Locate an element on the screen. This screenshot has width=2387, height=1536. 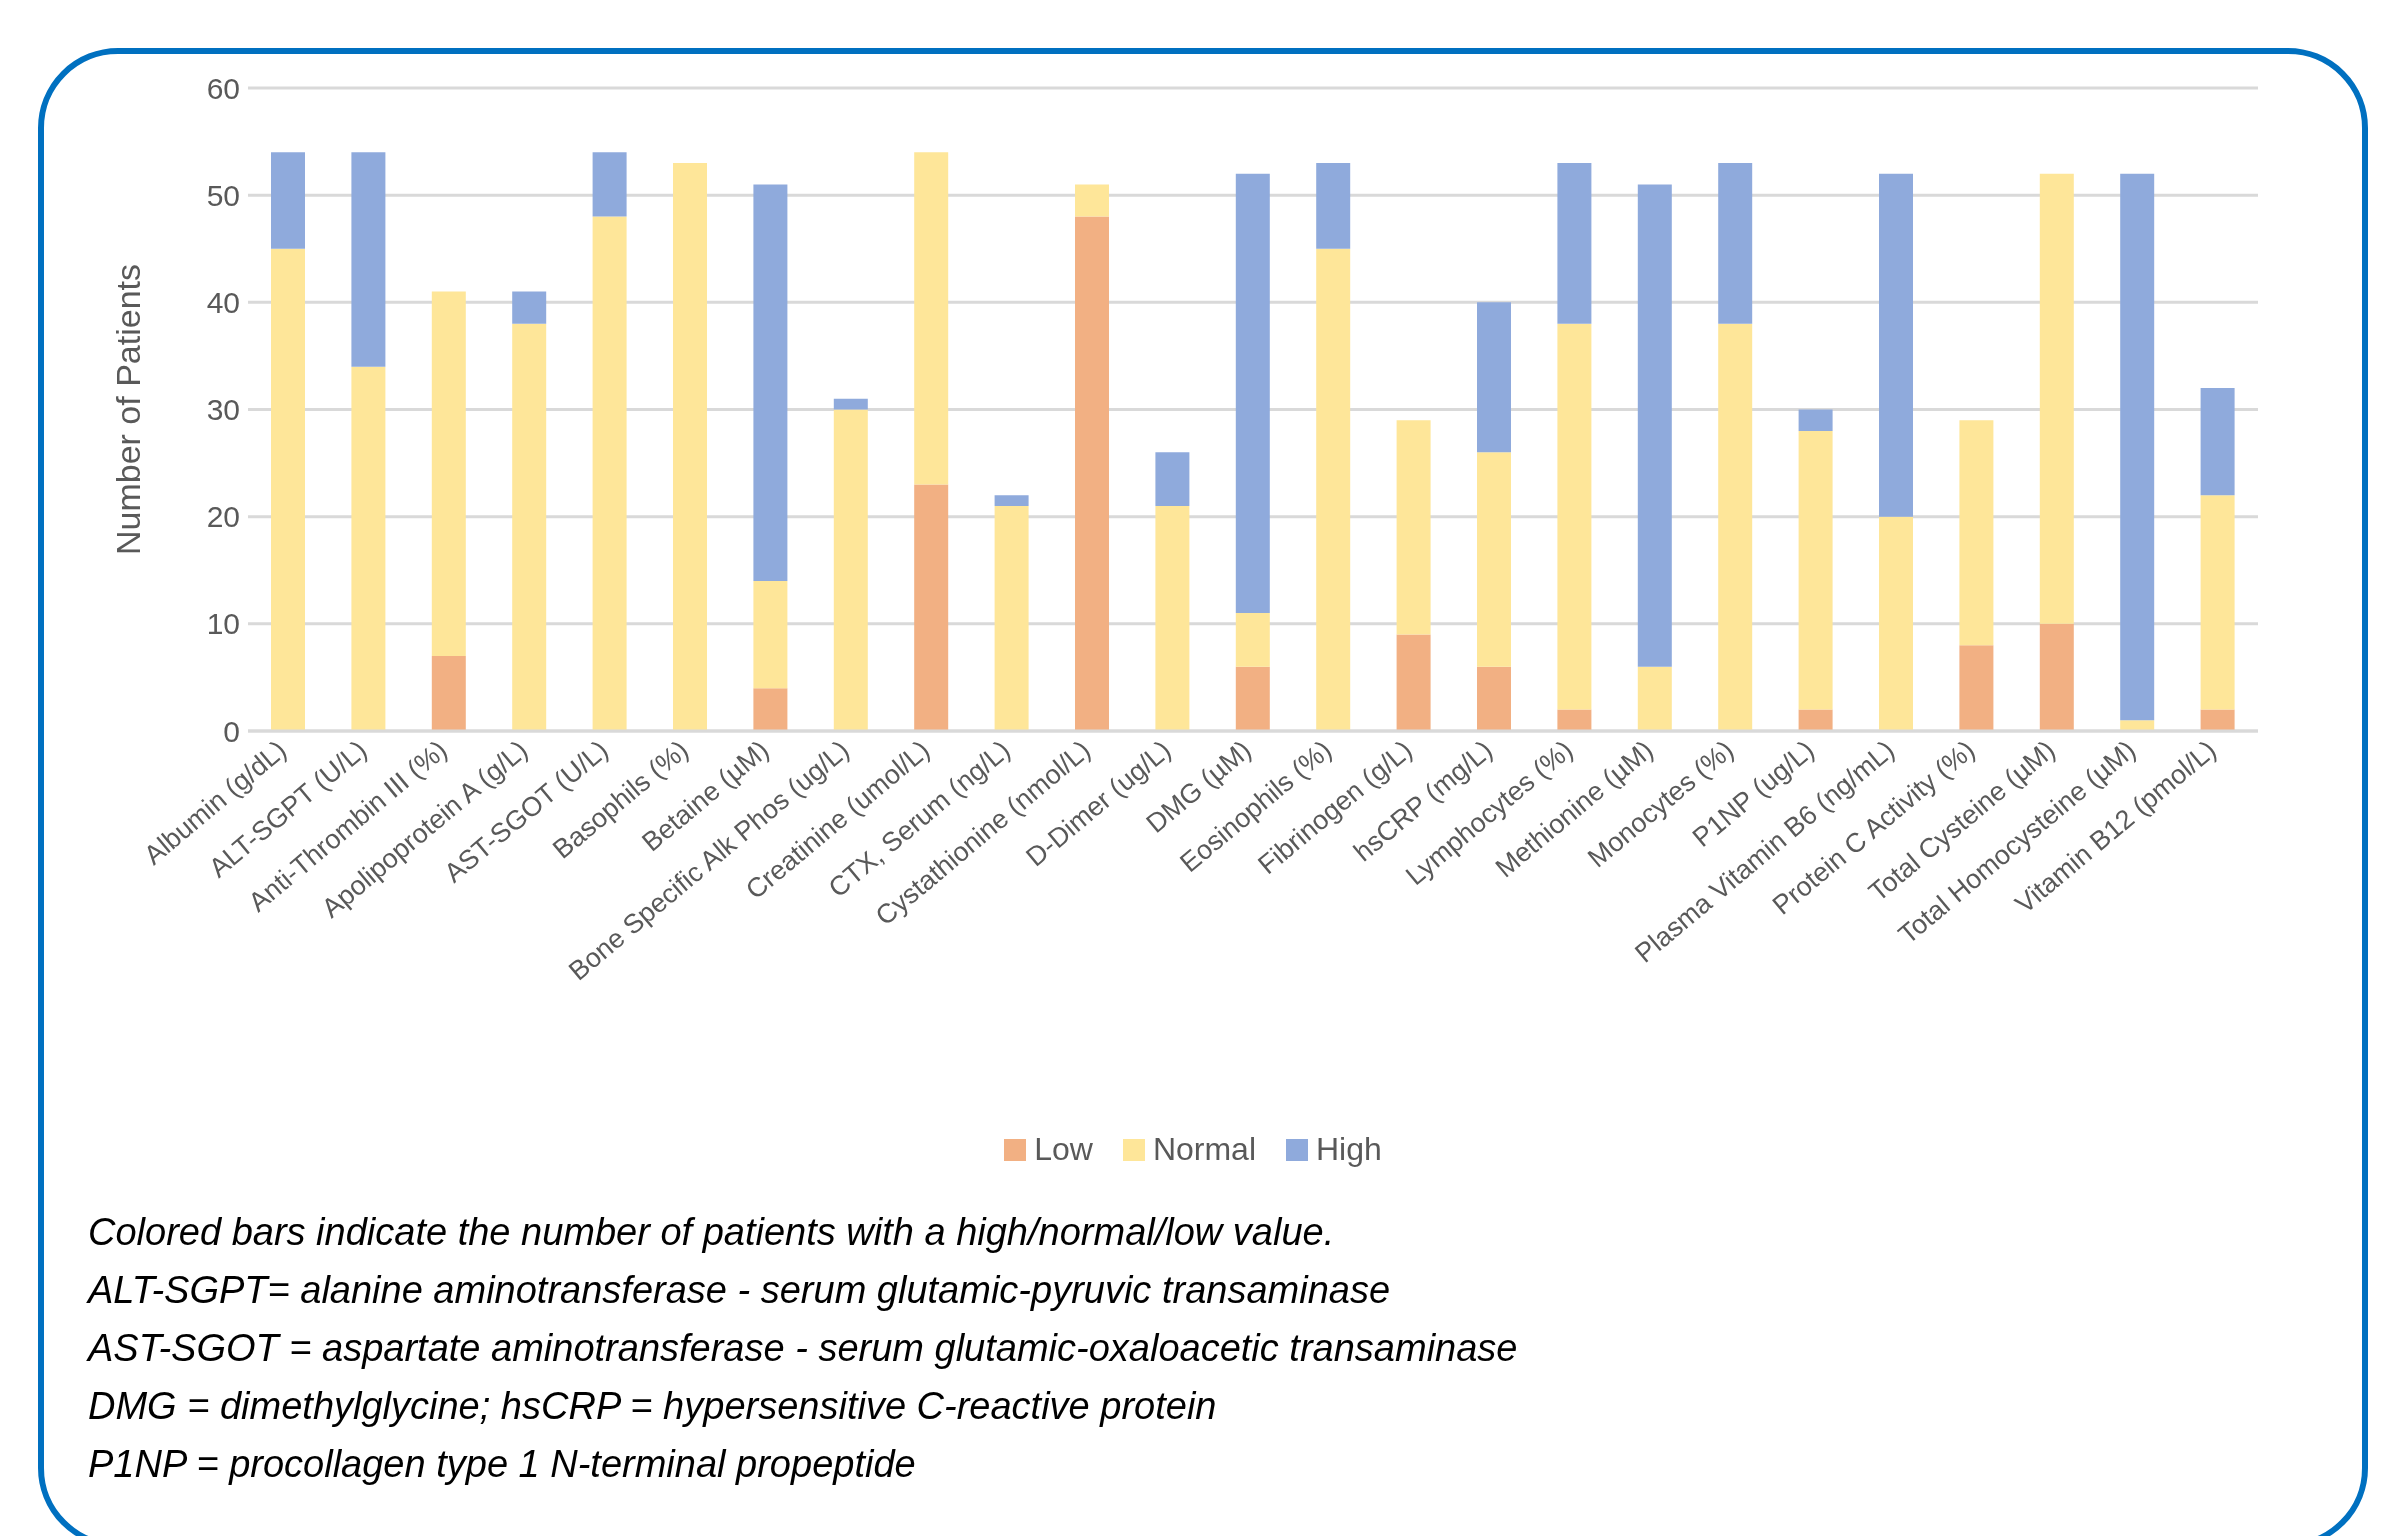
y-tick-label: 30 is located at coordinates (223, 410).